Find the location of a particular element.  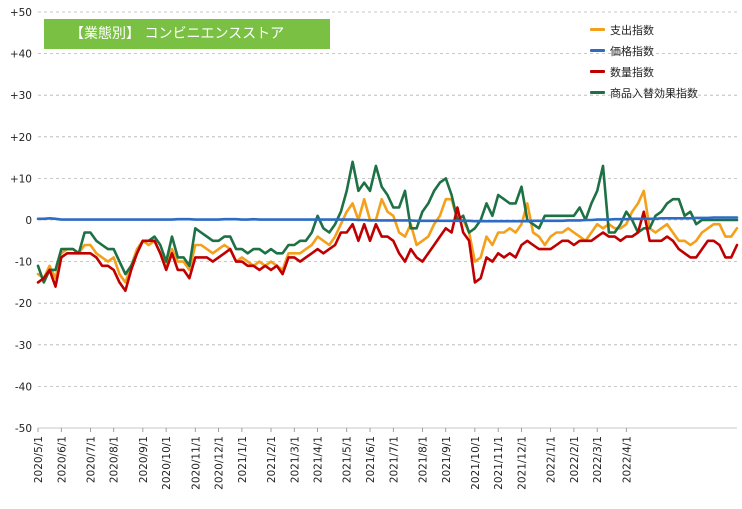

x-tick-label: 2021/3/1 is located at coordinates (295, 459).